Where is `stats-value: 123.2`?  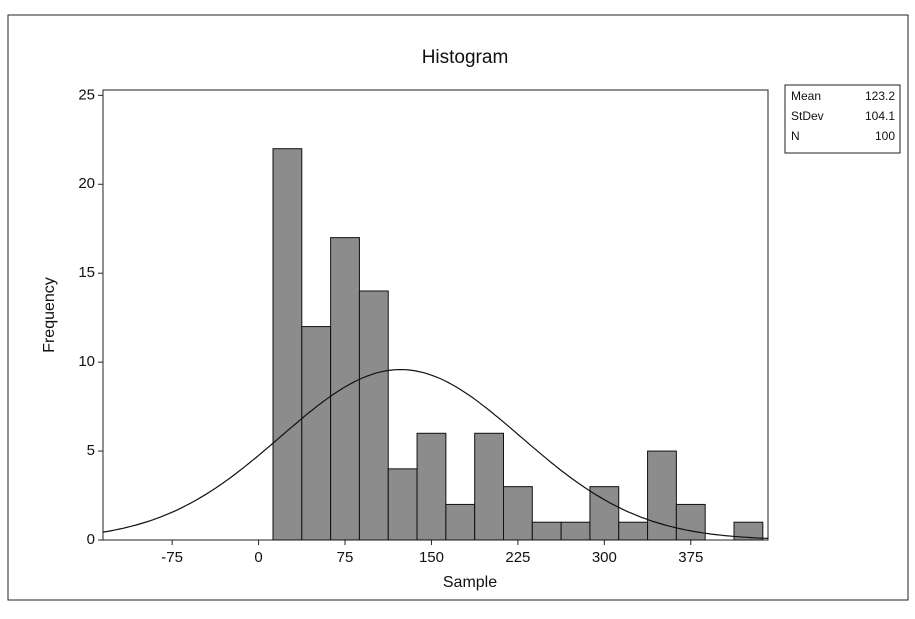
stats-value: 123.2 is located at coordinates (880, 96).